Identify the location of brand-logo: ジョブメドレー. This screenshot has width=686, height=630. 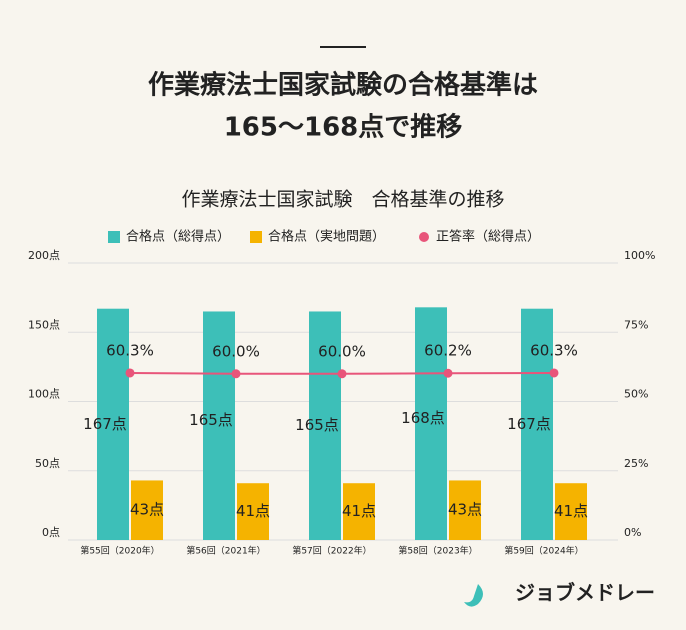
(559, 594).